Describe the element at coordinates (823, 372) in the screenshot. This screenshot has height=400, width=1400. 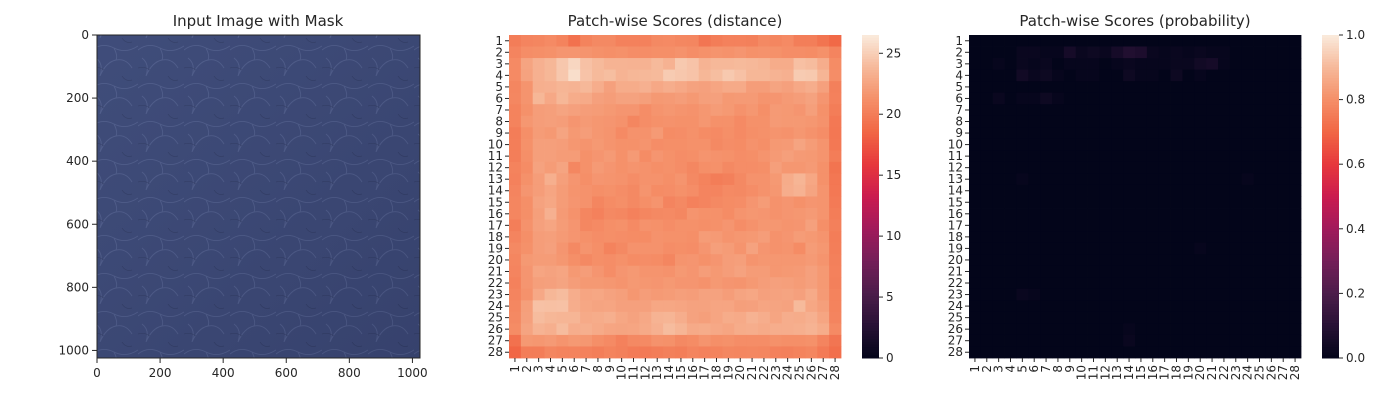
I see `col-tick-label: 27` at that location.